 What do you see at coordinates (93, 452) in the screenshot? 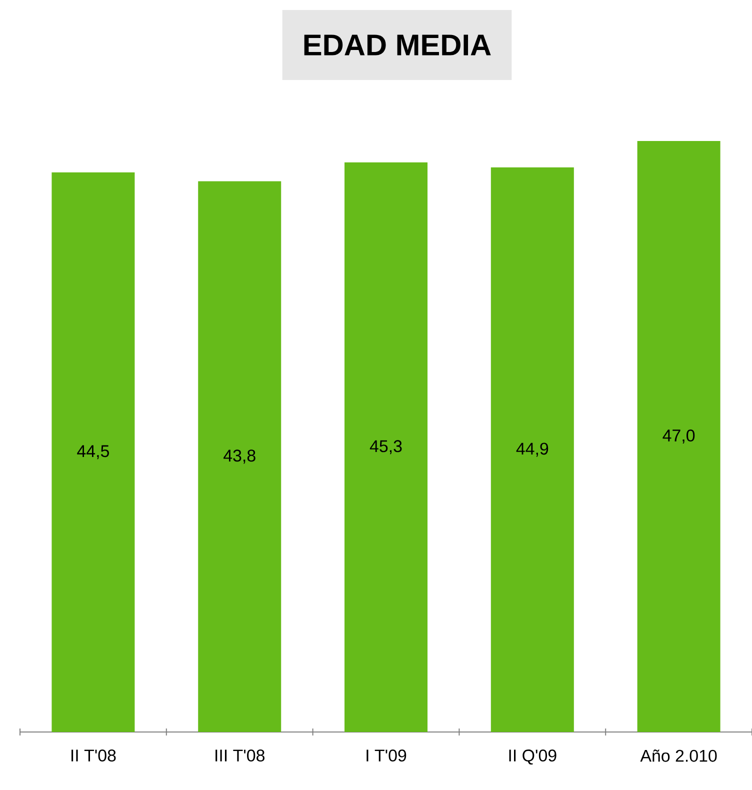
I see `data-label: 44,5` at bounding box center [93, 452].